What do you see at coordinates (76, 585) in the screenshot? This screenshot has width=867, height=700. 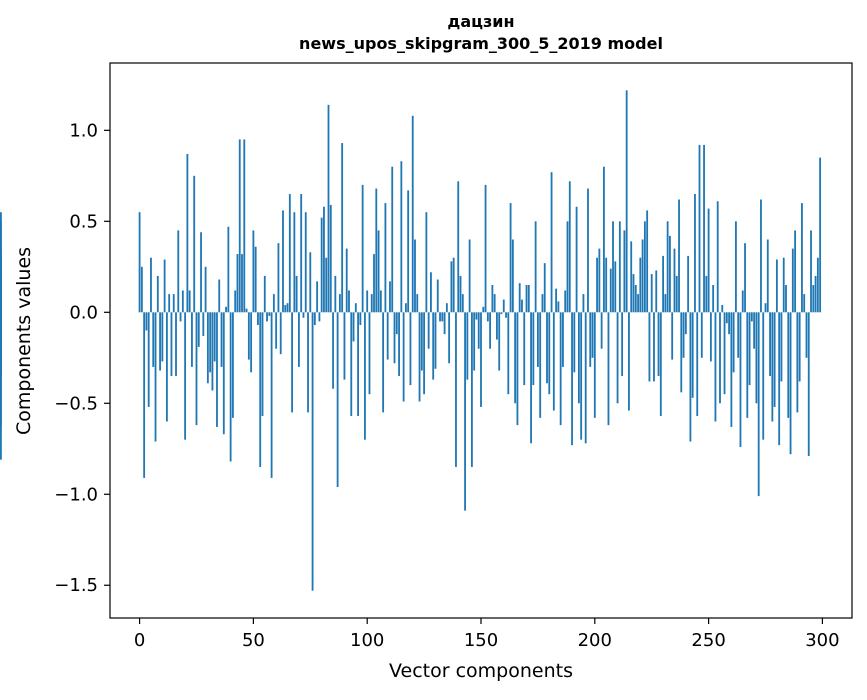 I see `y-tick-label: −1.5` at bounding box center [76, 585].